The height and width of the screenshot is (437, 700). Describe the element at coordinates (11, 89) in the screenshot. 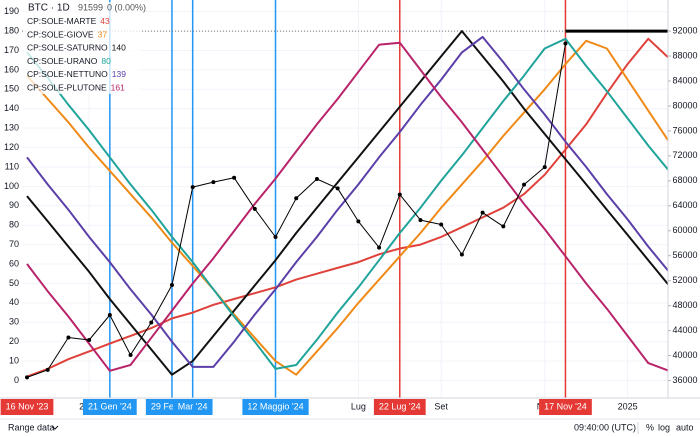

I see `y-tick-label: 150` at that location.